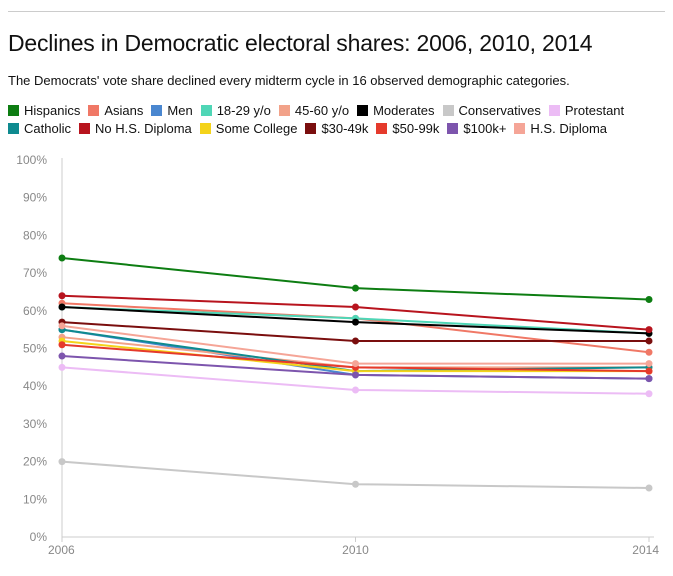 This screenshot has width=673, height=576. I want to click on legend-label: Some College, so click(256, 128).